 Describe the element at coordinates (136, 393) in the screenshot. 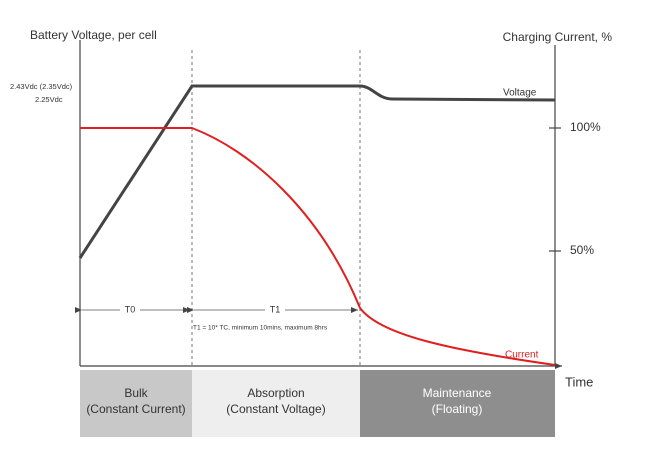

I see `phase-name: Bulk` at that location.